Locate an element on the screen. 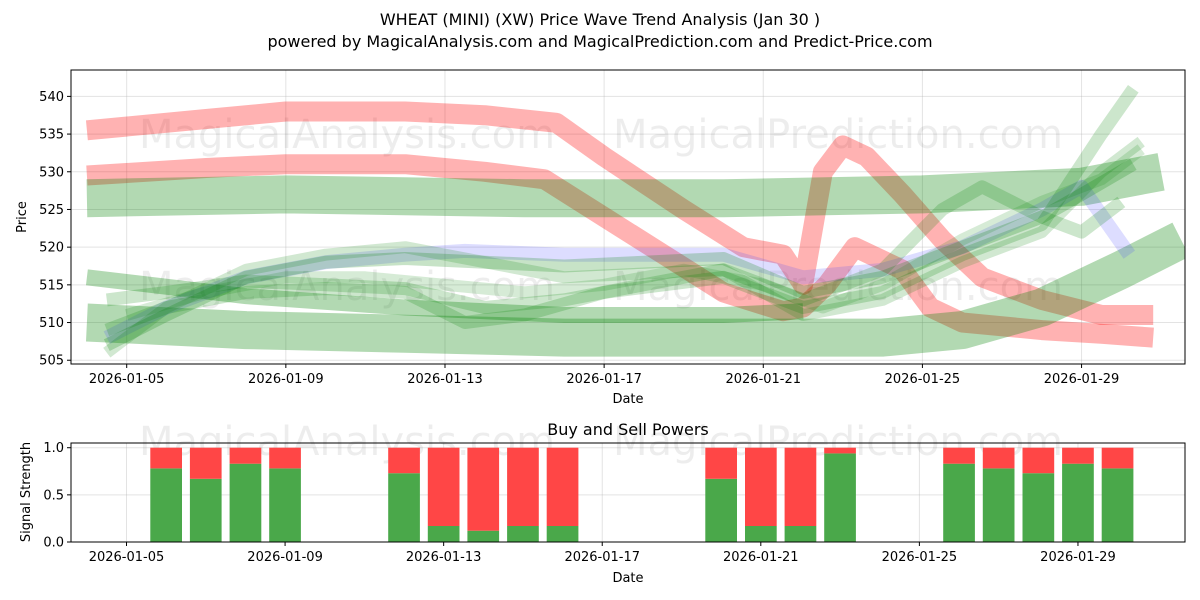 Image resolution: width=1200 pixels, height=600 pixels. price-y-tick-label: 515 is located at coordinates (51, 285).